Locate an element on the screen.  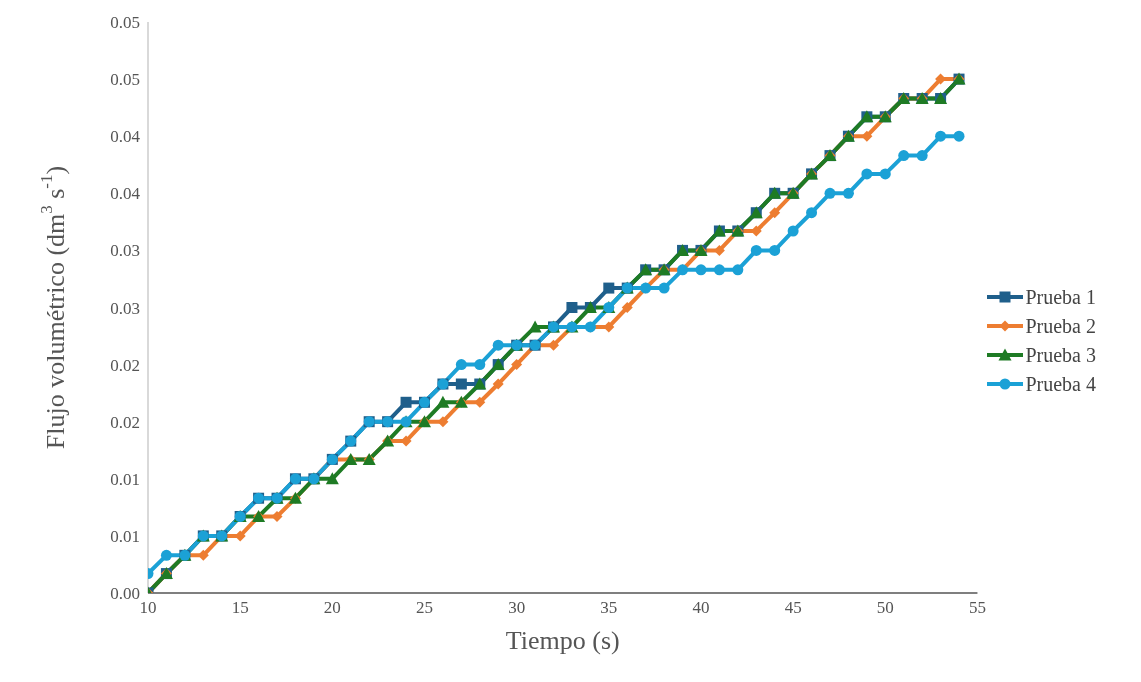
legend-label: Prueba 3 is located at coordinates (1060, 355).